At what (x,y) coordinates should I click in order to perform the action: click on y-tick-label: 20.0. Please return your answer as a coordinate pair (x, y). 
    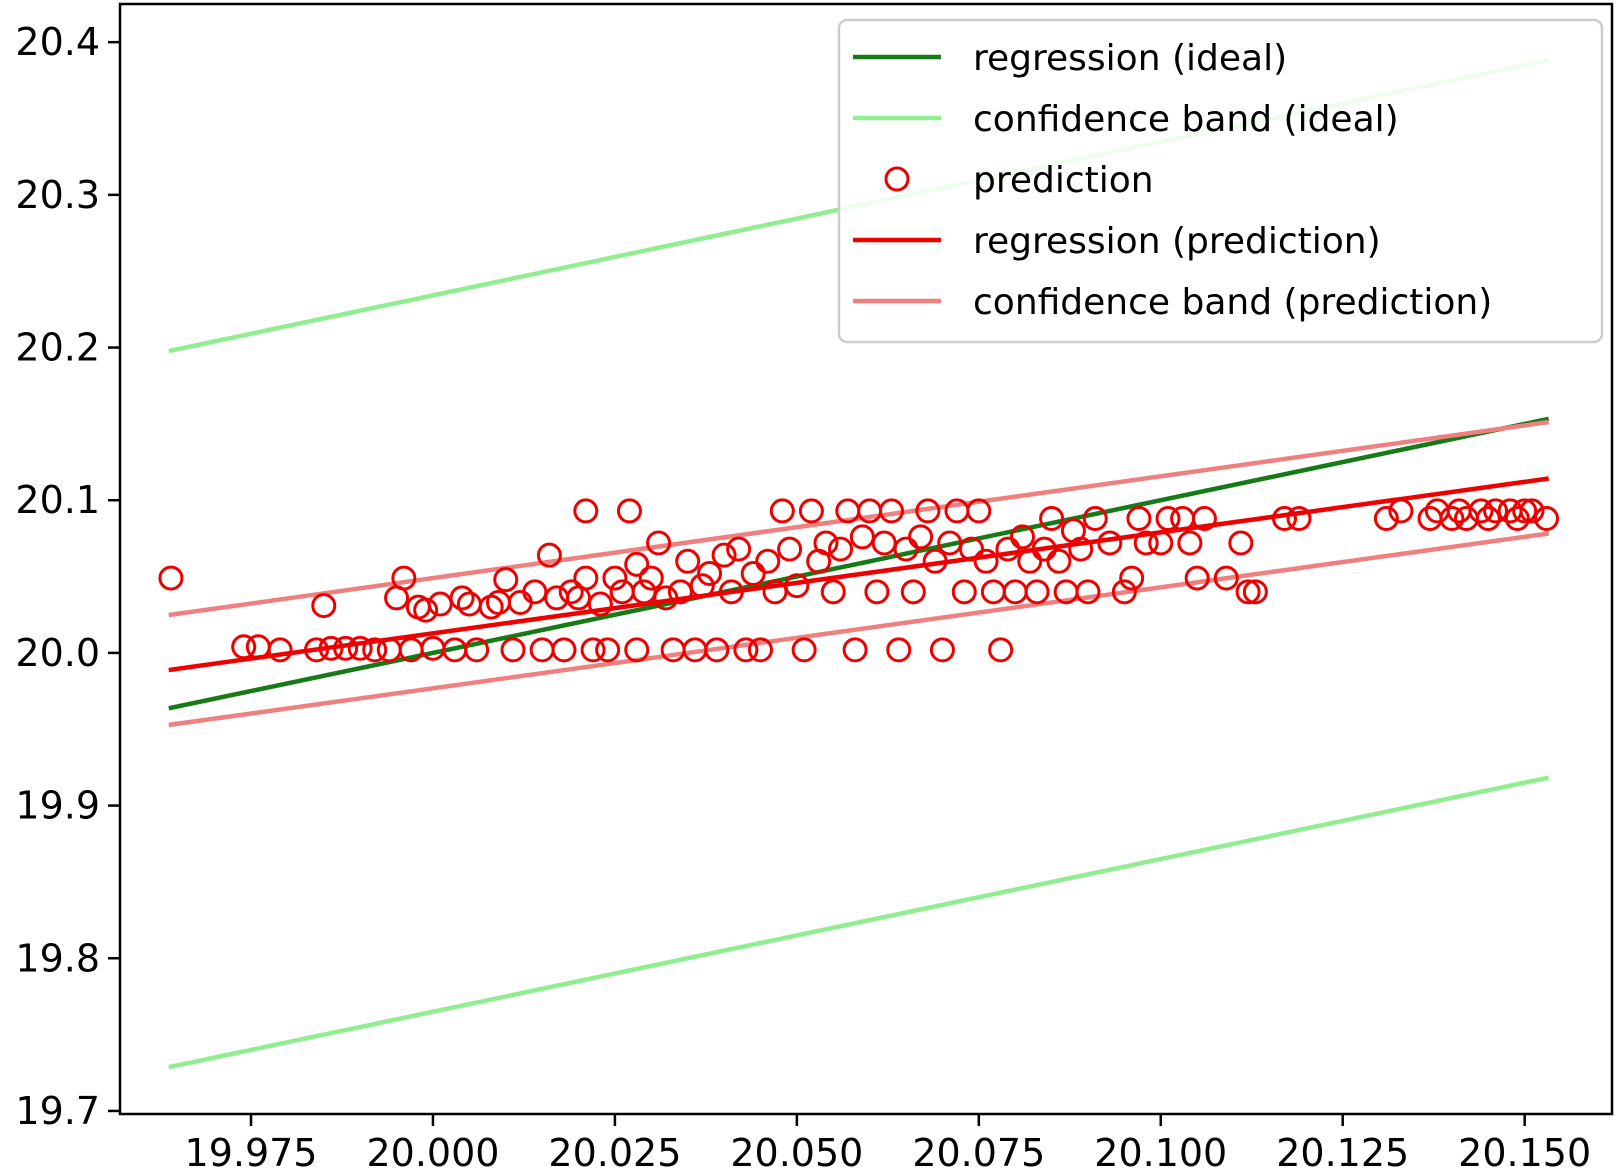
    Looking at the image, I should click on (57, 653).